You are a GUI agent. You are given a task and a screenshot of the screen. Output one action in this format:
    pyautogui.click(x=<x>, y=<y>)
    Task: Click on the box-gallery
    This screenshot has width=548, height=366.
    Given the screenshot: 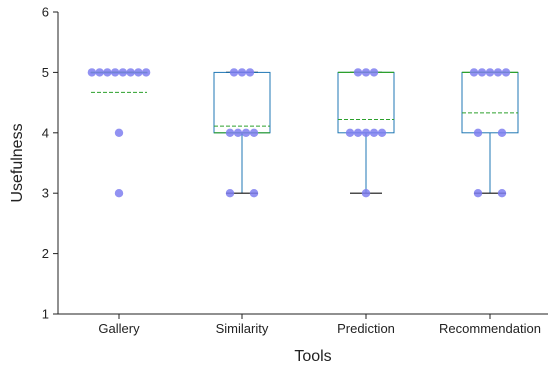 What is the action you would take?
    pyautogui.click(x=119, y=133)
    